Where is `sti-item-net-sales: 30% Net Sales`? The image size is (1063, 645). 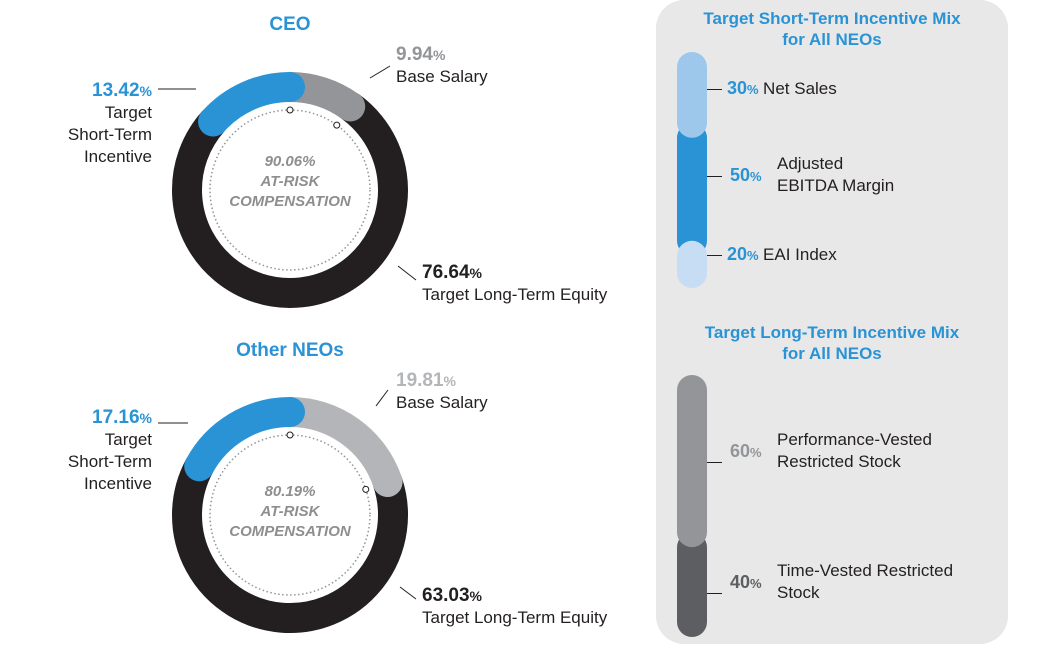 sti-item-net-sales: 30% Net Sales is located at coordinates (857, 89).